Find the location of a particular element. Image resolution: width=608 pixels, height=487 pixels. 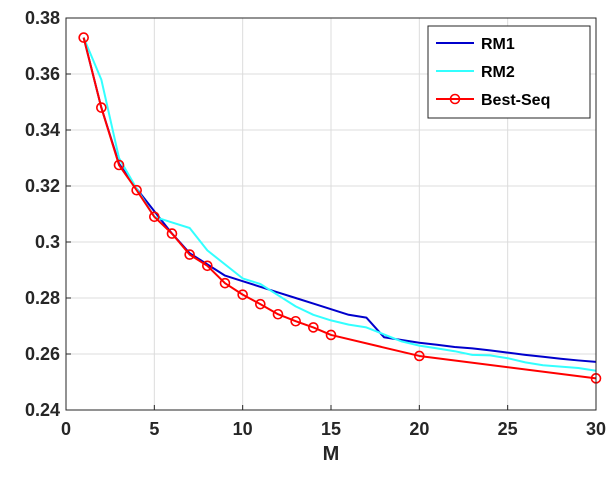

x-tick-label: 20 is located at coordinates (419, 429).